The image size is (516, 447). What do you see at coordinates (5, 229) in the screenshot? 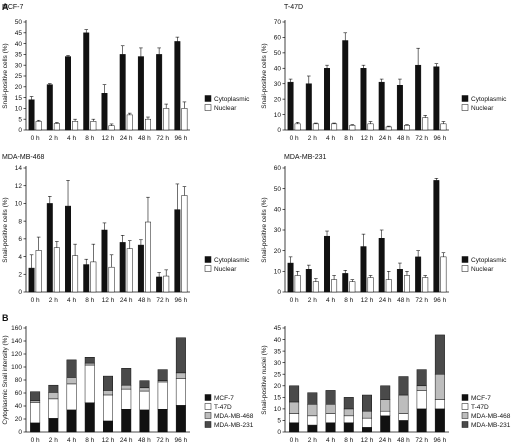
I see `y-axis-label: Snail-positive cells (%)` at bounding box center [5, 229].